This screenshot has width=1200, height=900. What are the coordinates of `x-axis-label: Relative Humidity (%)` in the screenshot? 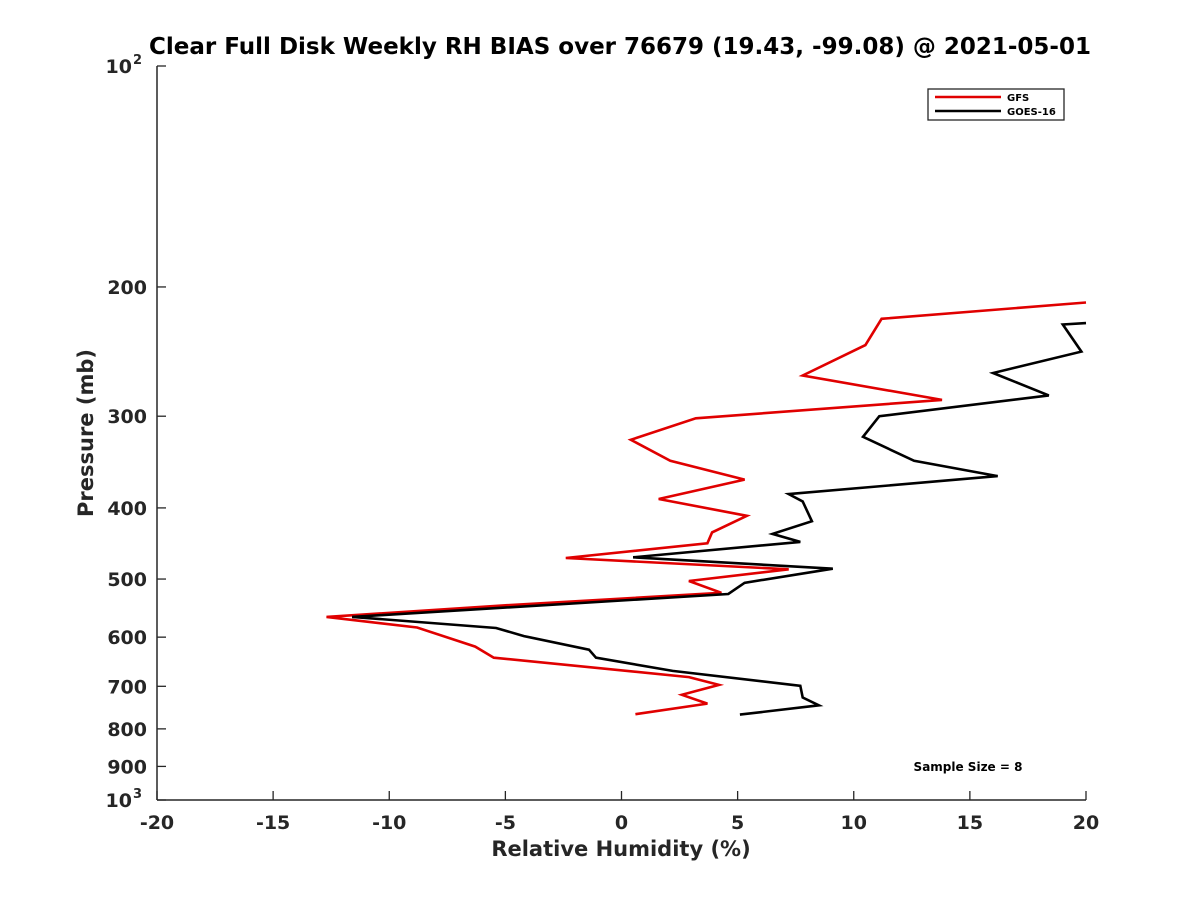 It's located at (620, 849).